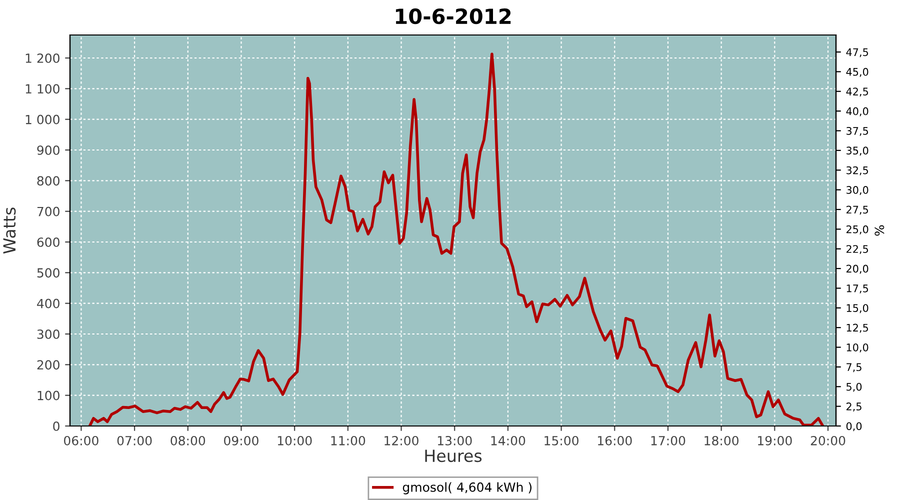  I want to click on x-tick-label: 16:00, so click(615, 441).